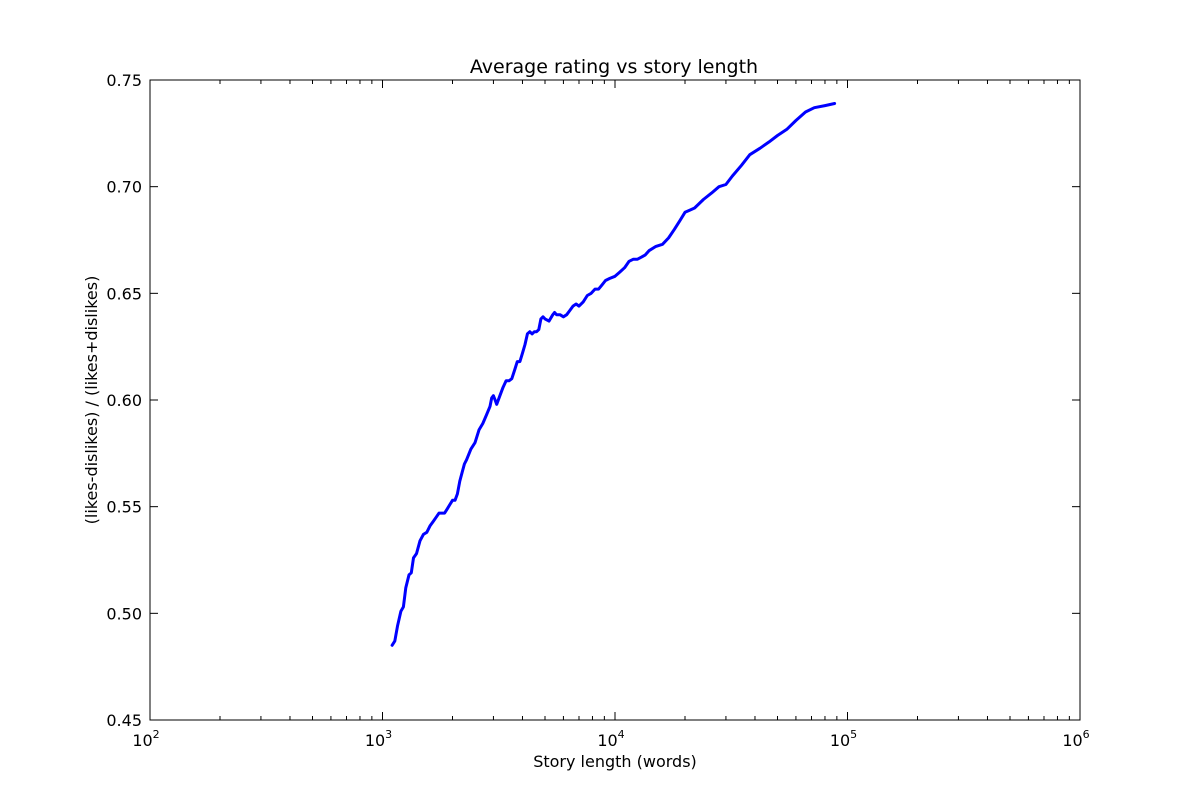 The height and width of the screenshot is (800, 1200). What do you see at coordinates (124, 613) in the screenshot?
I see `y-tick-label: 0.50` at bounding box center [124, 613].